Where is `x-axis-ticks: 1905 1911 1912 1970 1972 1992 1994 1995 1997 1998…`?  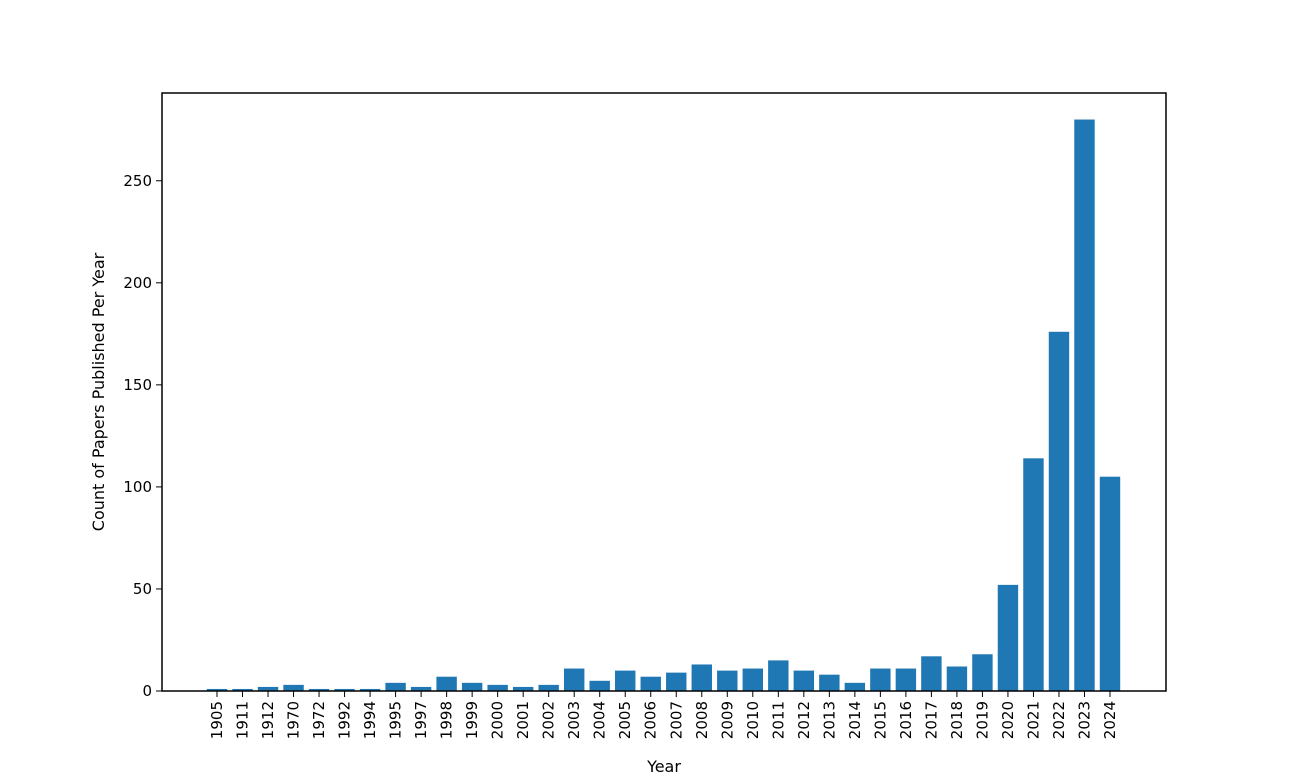
x-axis-ticks: 1905 1911 1912 1970 1972 1992 1994 1995 1997 1998… is located at coordinates (663, 715).